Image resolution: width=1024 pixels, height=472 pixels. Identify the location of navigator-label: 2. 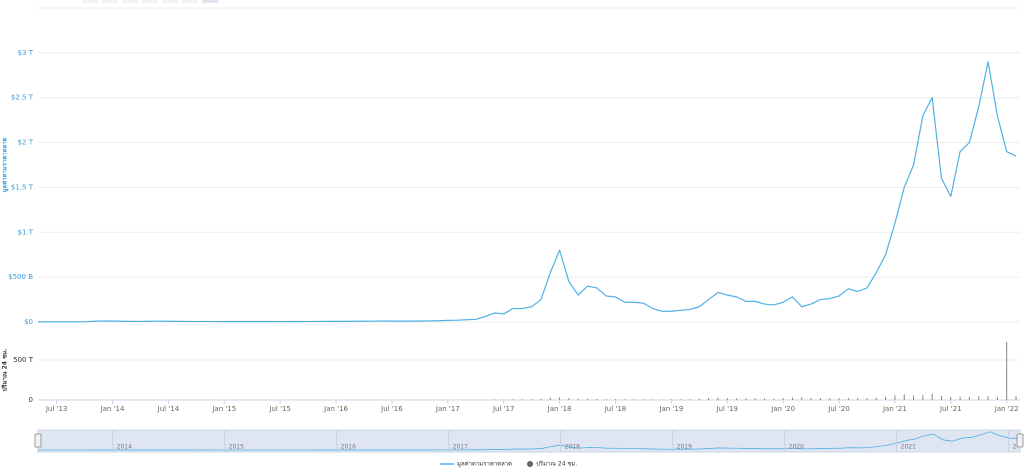
(1015, 447).